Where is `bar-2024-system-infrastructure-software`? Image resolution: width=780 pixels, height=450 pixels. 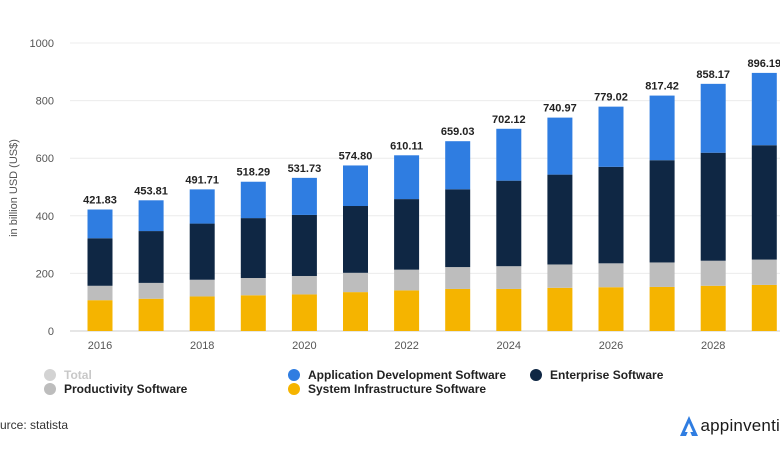
bar-2024-system-infrastructure-software is located at coordinates (509, 309).